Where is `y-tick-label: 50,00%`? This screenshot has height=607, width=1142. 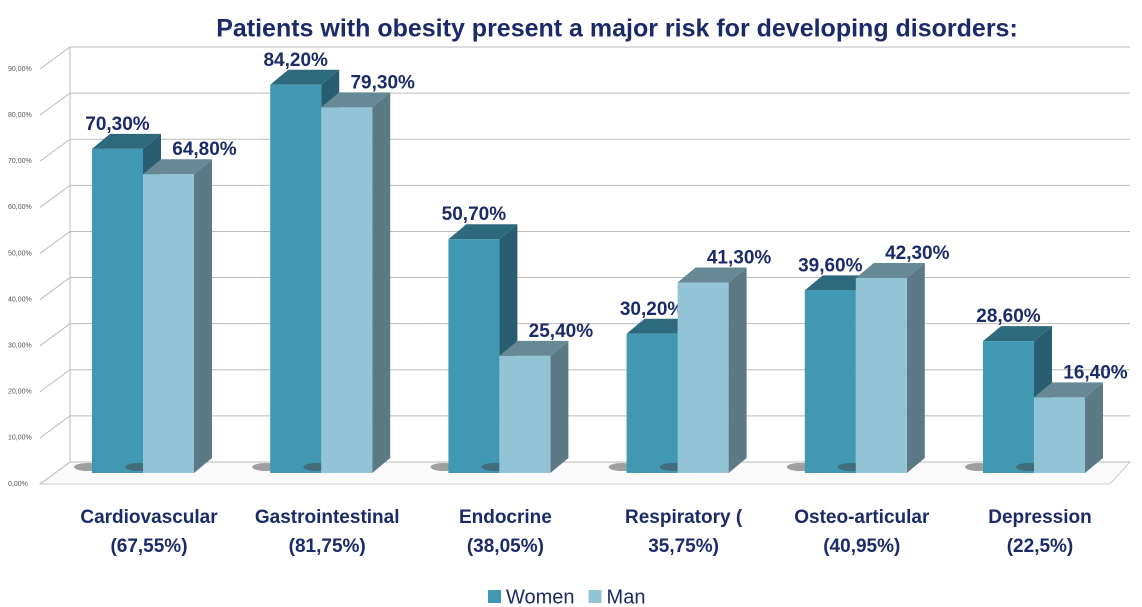
y-tick-label: 50,00% is located at coordinates (20, 253).